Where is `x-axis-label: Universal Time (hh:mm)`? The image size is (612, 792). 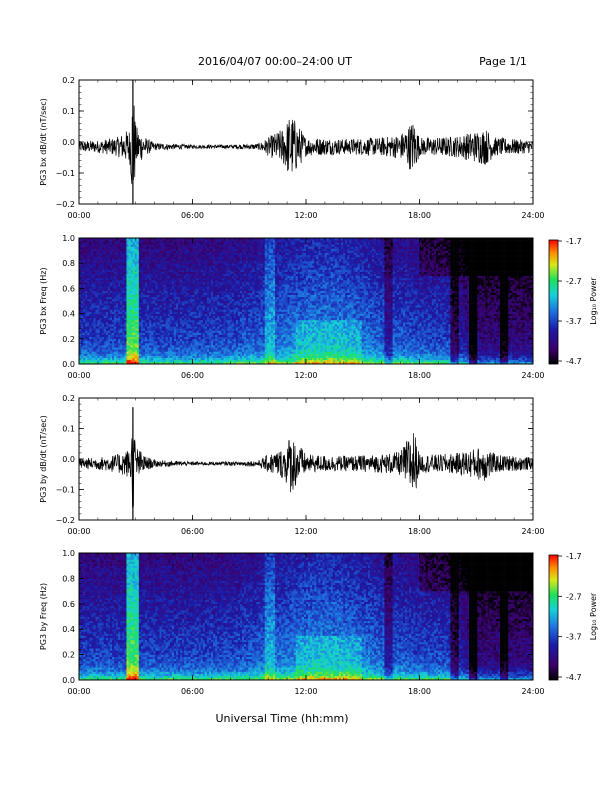 x-axis-label: Universal Time (hh:mm) is located at coordinates (282, 718).